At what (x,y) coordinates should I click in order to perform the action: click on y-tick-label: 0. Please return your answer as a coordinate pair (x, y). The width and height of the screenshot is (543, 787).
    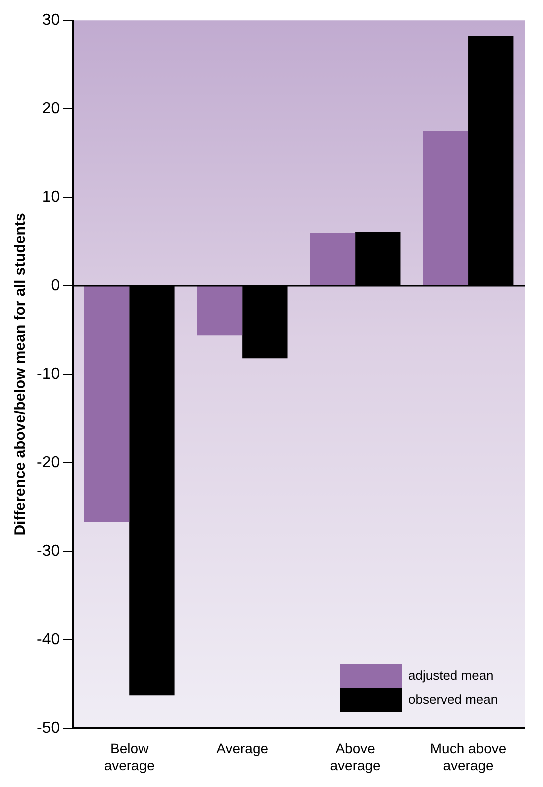
    Looking at the image, I should click on (55, 285).